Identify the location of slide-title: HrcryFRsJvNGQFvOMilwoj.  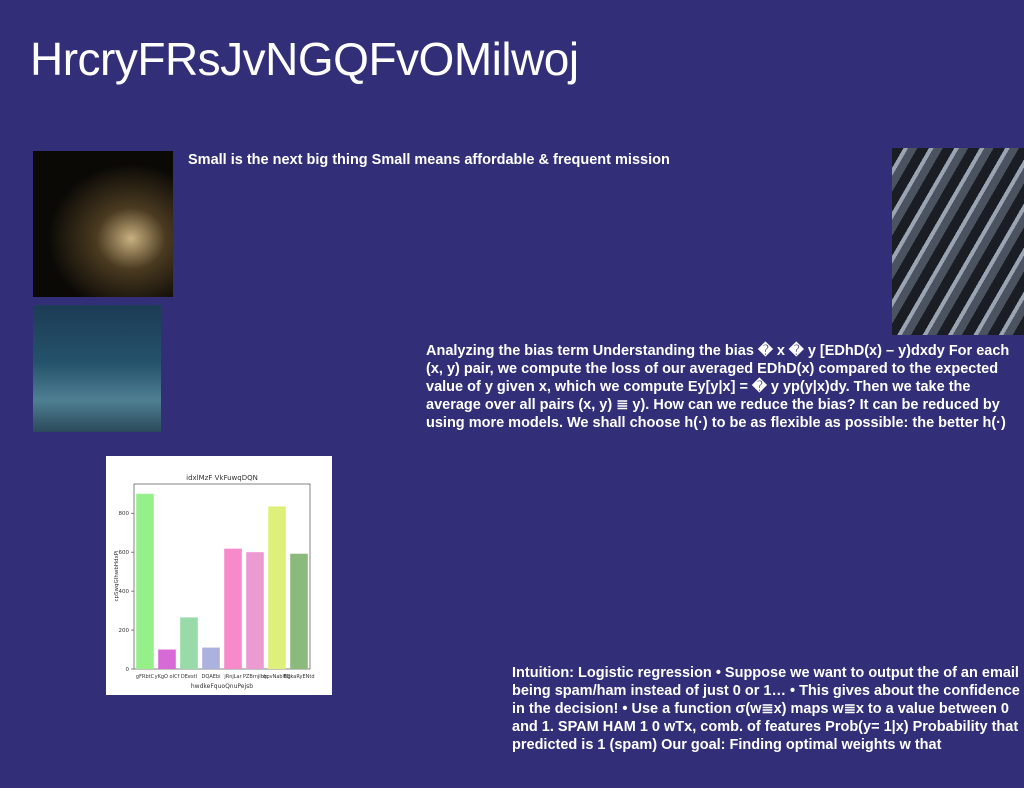
(304, 59).